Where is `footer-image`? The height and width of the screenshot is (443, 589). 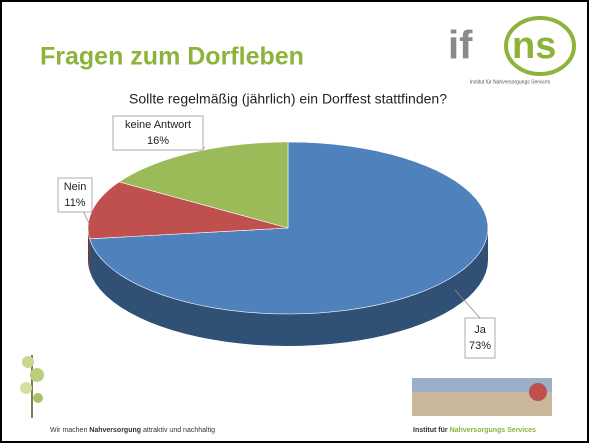
footer-image is located at coordinates (482, 397).